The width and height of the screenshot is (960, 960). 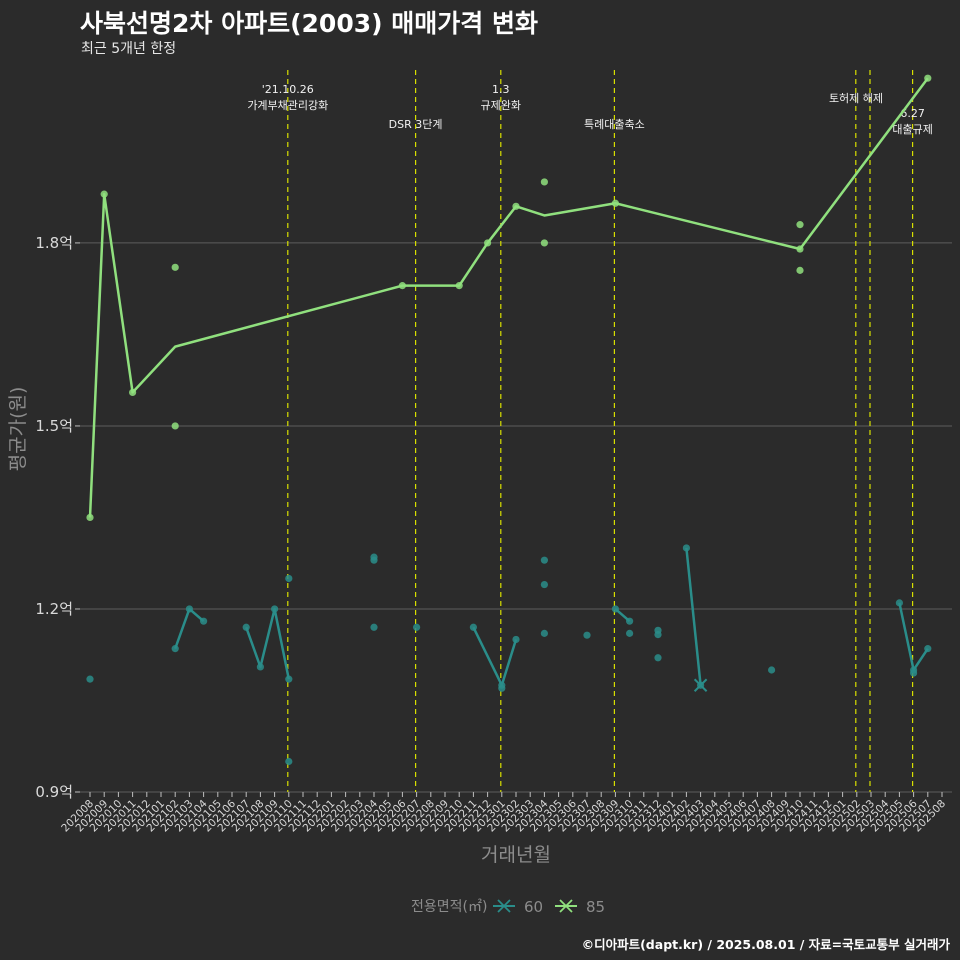 I want to click on y-axis-title: 평균가(원), so click(x=18, y=429).